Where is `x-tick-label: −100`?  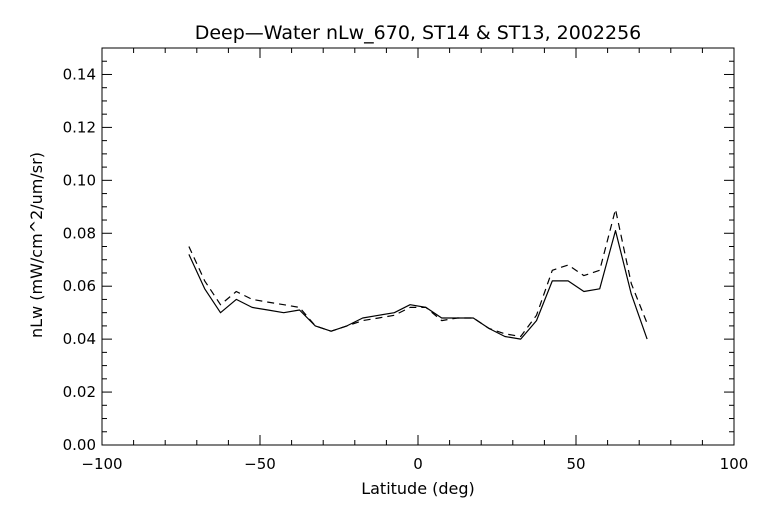
x-tick-label: −100 is located at coordinates (101, 464).